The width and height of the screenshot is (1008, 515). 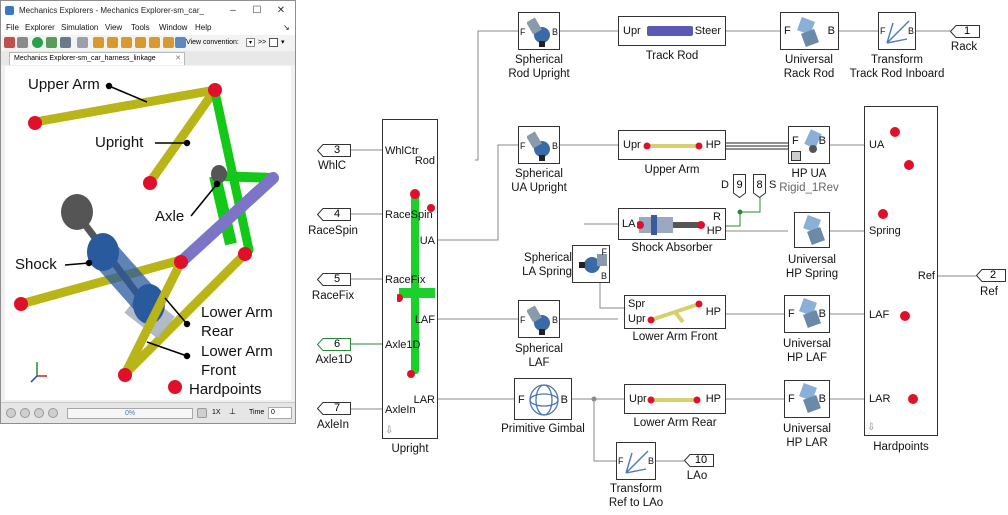 I want to click on spherical-la-spring-label-1: Spherical, so click(x=548, y=258).